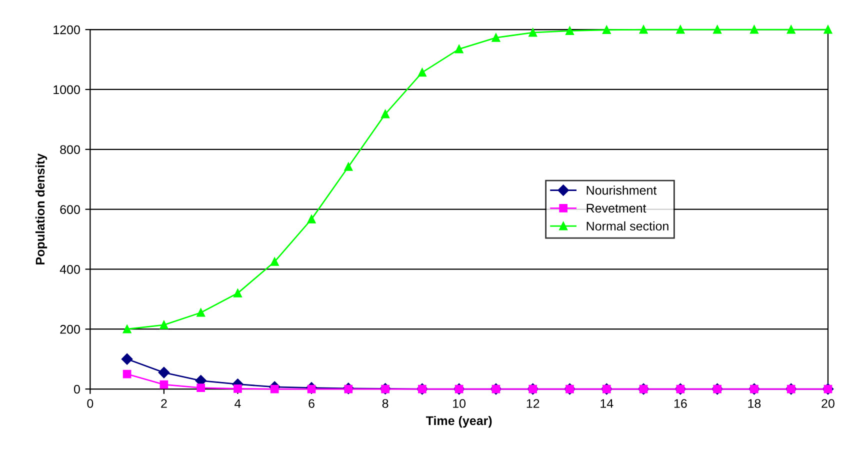 Image resolution: width=867 pixels, height=455 pixels. I want to click on x-tick-label: 4, so click(237, 403).